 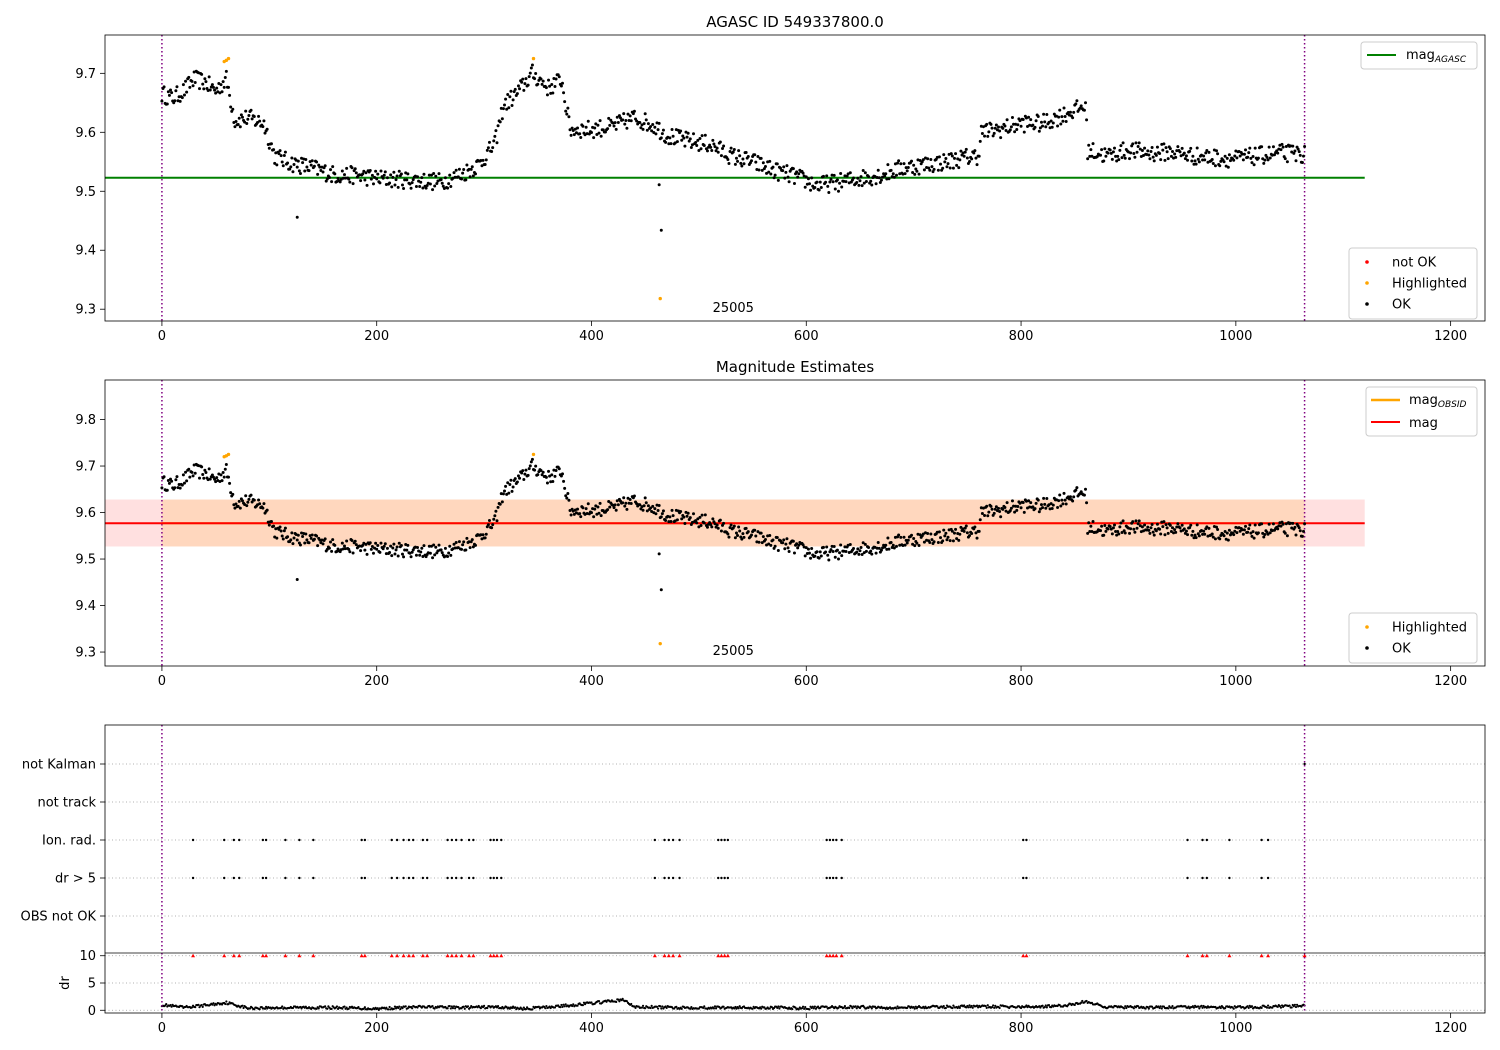 I want to click on panel1-xtick-label-1000: 1000, so click(x=1235, y=336).